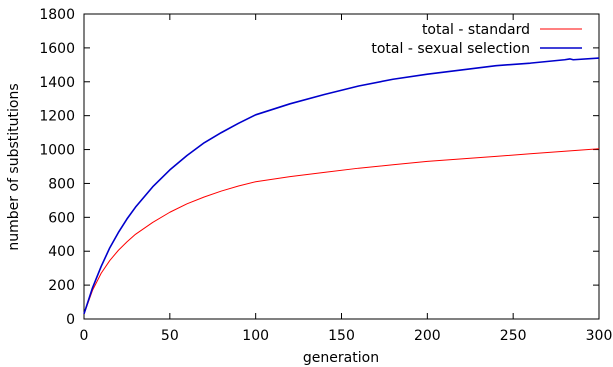 This screenshot has width=613, height=367. Describe the element at coordinates (61, 252) in the screenshot. I see `y-tick-label: 400` at that location.